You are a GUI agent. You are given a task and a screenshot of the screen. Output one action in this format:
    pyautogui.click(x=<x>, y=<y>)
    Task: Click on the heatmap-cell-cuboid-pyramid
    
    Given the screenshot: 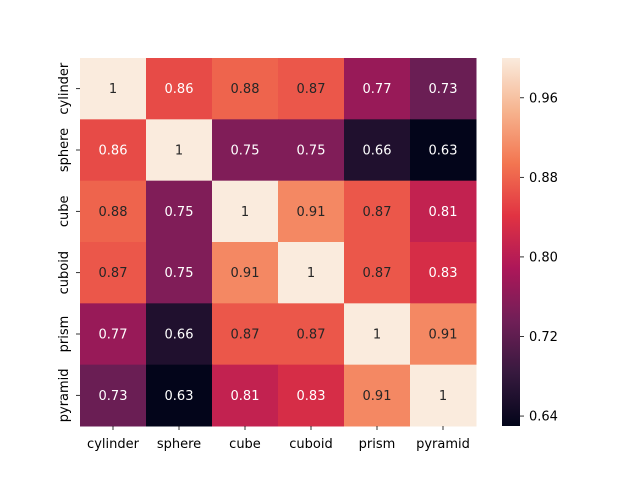 What is the action you would take?
    pyautogui.click(x=443, y=273)
    